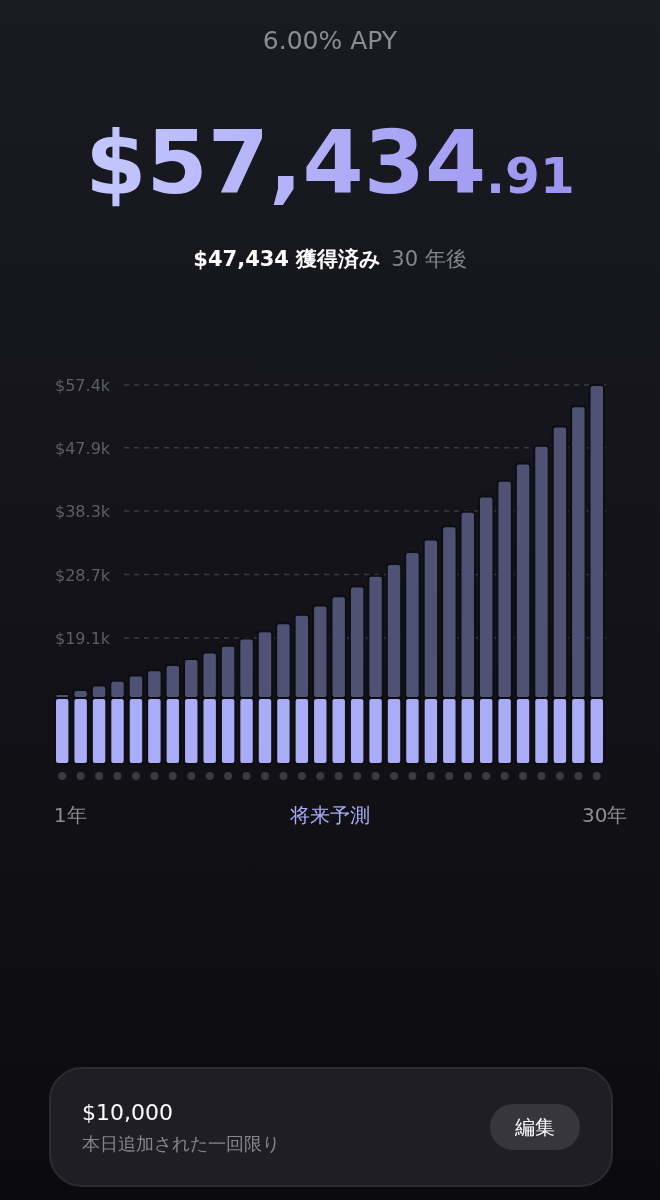  What do you see at coordinates (83, 575) in the screenshot?
I see `y-tick-label: $28.7k` at bounding box center [83, 575].